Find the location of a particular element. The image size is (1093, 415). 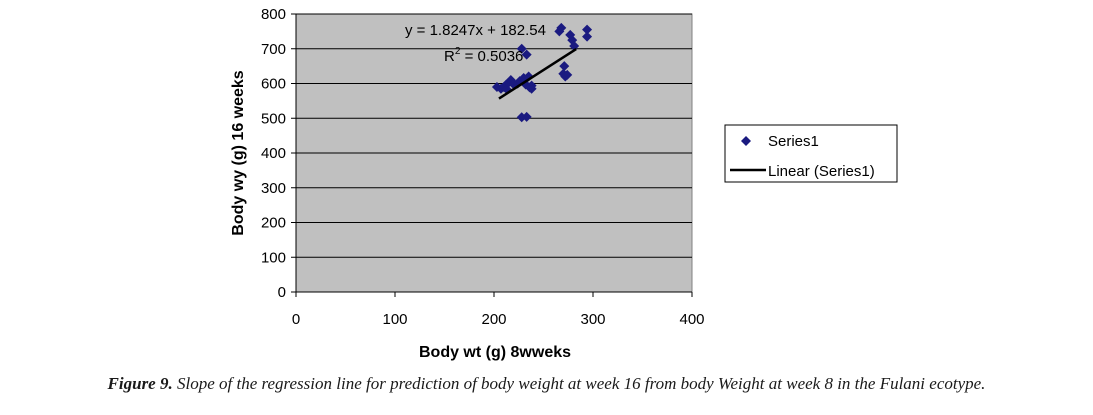

legend-box is located at coordinates (811, 153).